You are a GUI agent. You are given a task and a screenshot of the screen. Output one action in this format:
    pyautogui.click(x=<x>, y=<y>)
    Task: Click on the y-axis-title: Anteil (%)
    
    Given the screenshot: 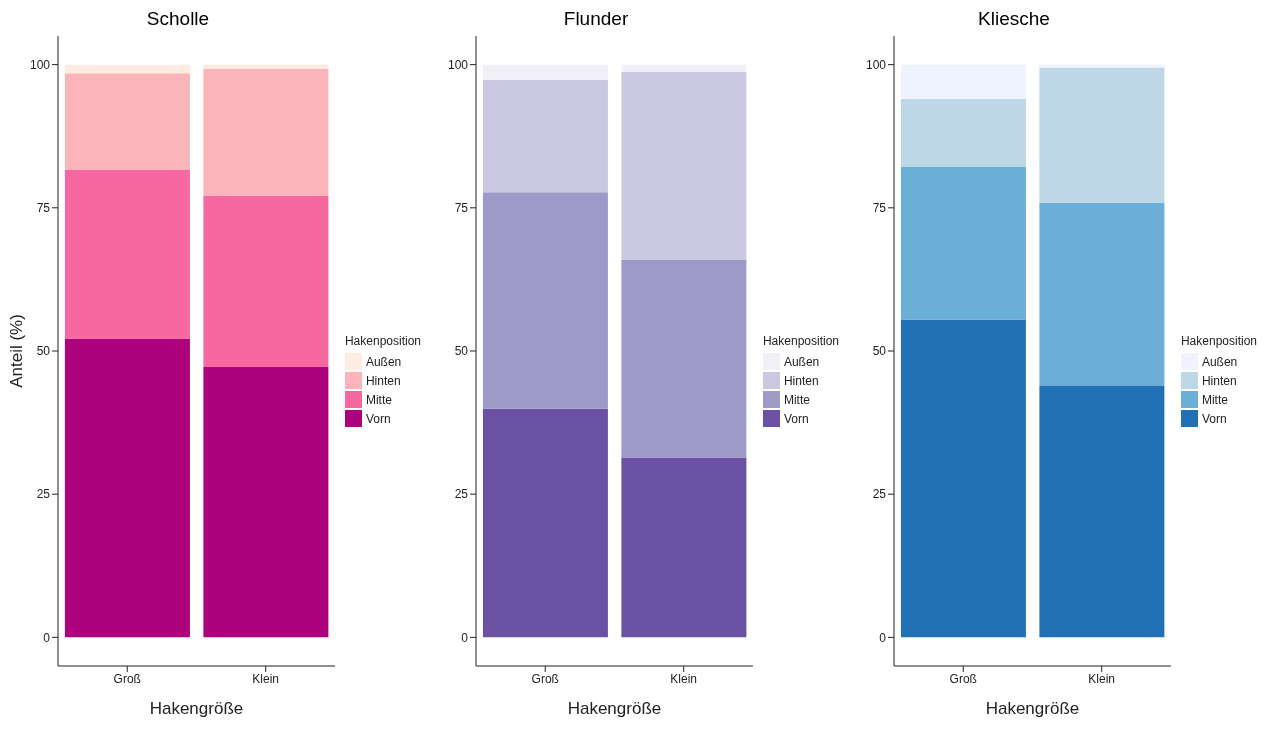 What is the action you would take?
    pyautogui.click(x=17, y=351)
    